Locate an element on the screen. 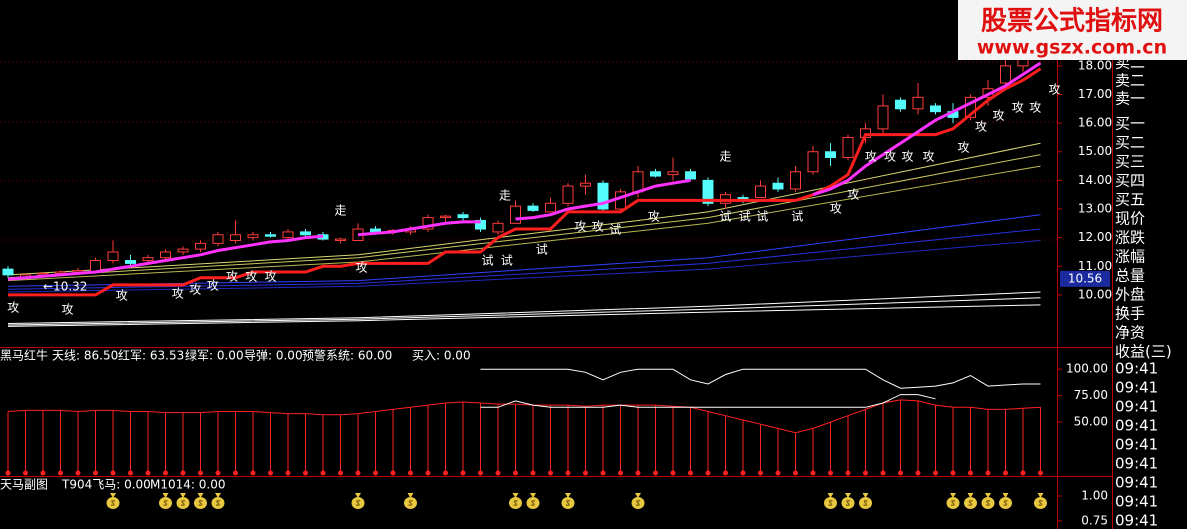 Image resolution: width=1187 pixels, height=529 pixels. quote-label: 买四 is located at coordinates (1130, 181).